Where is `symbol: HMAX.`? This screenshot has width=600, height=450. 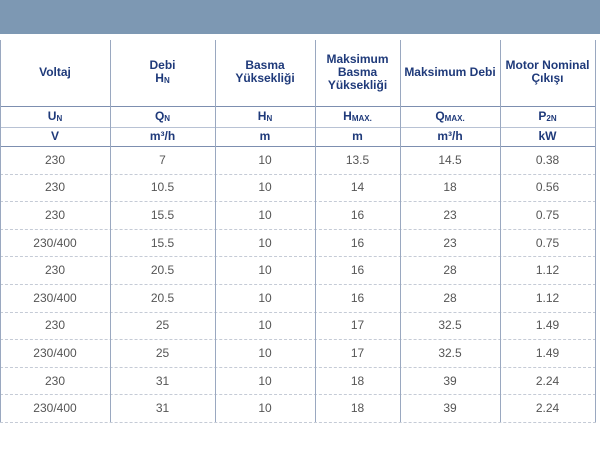
symbol: HMAX. is located at coordinates (357, 117).